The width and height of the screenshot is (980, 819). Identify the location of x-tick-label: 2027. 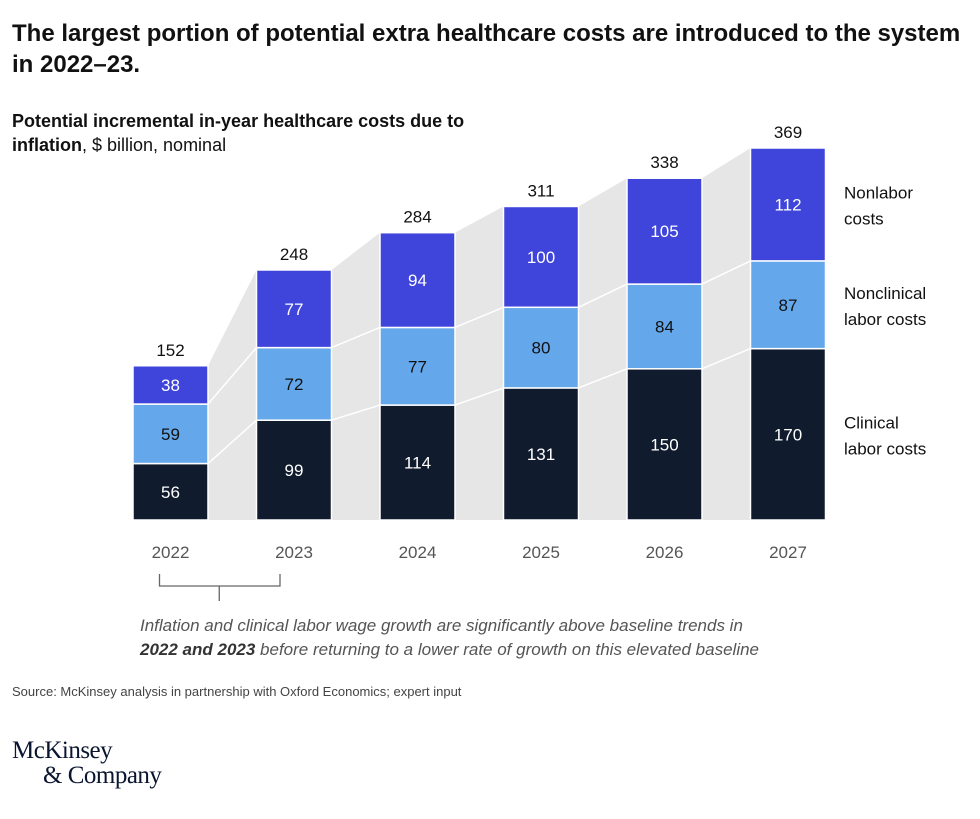
(788, 552).